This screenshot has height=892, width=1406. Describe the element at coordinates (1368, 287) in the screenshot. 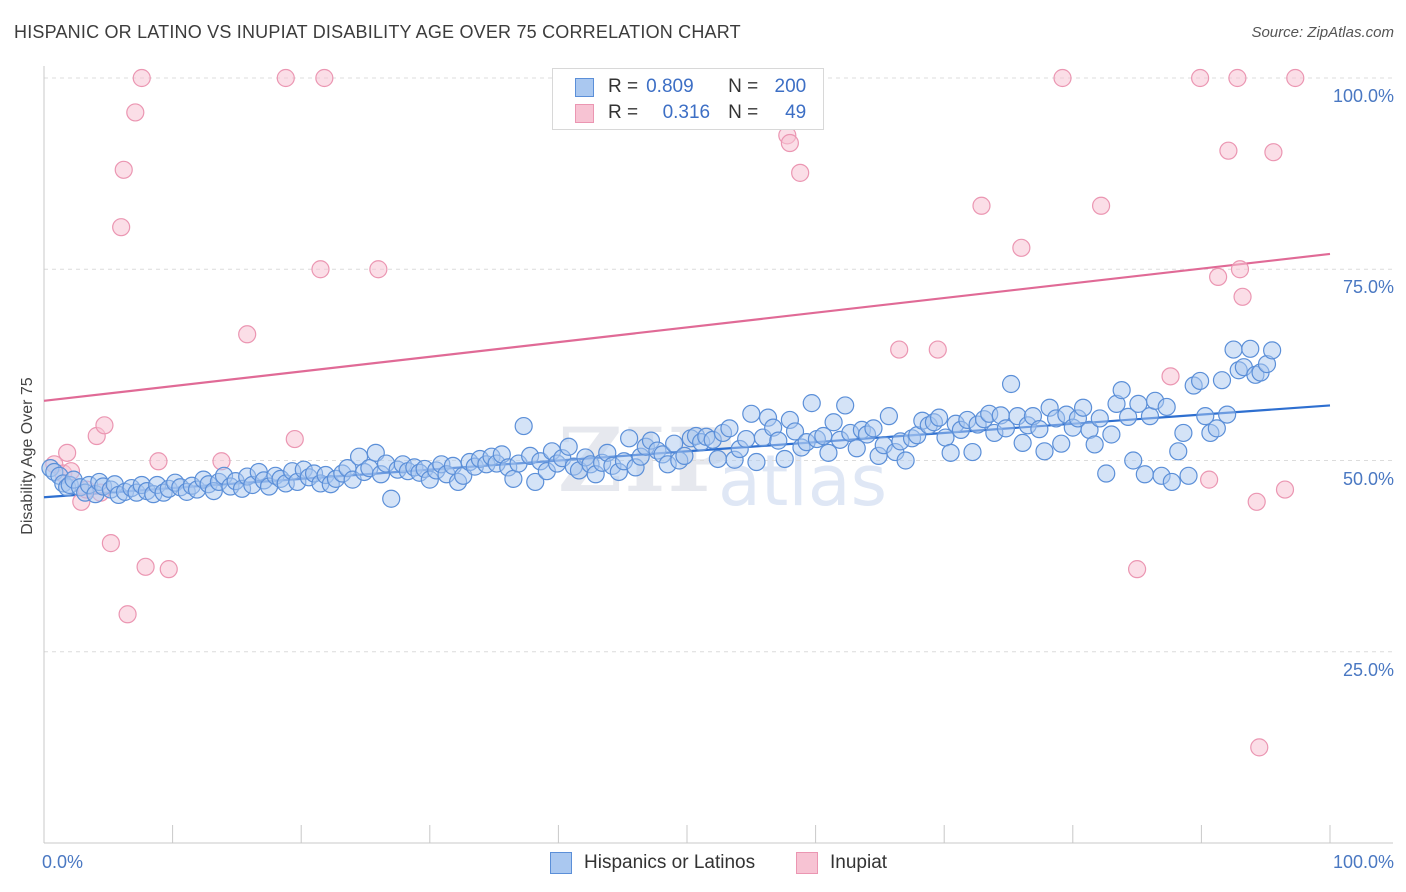

I see `y-tick-label-75: 75.0%` at that location.